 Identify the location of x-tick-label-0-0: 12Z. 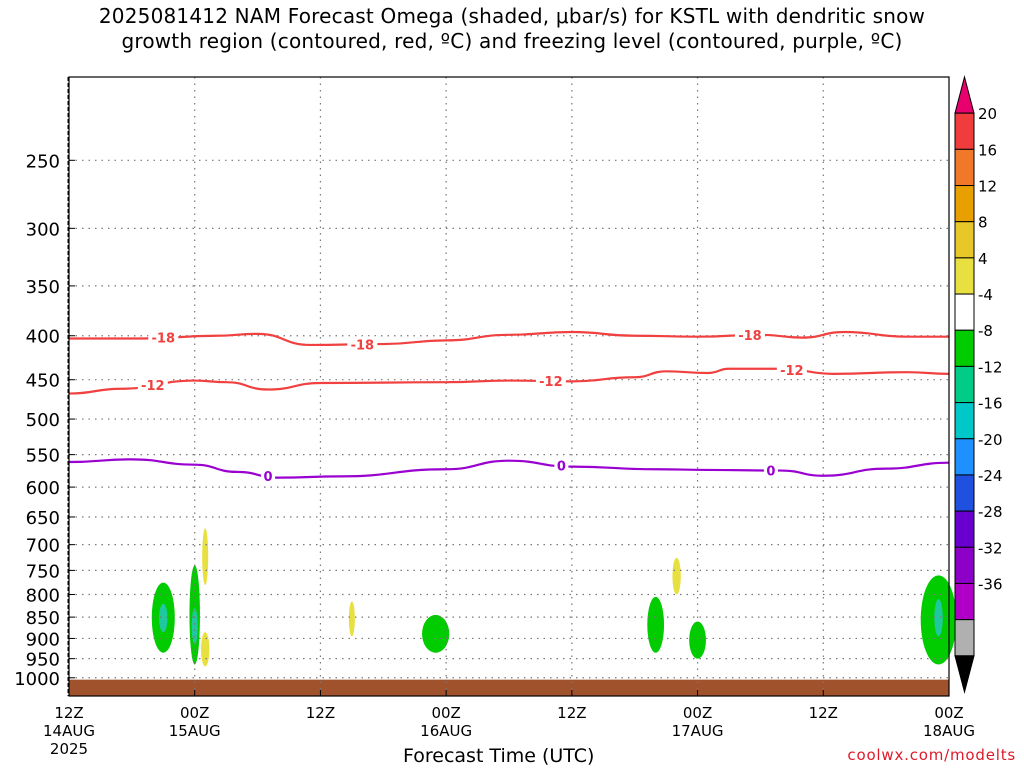
(68, 713).